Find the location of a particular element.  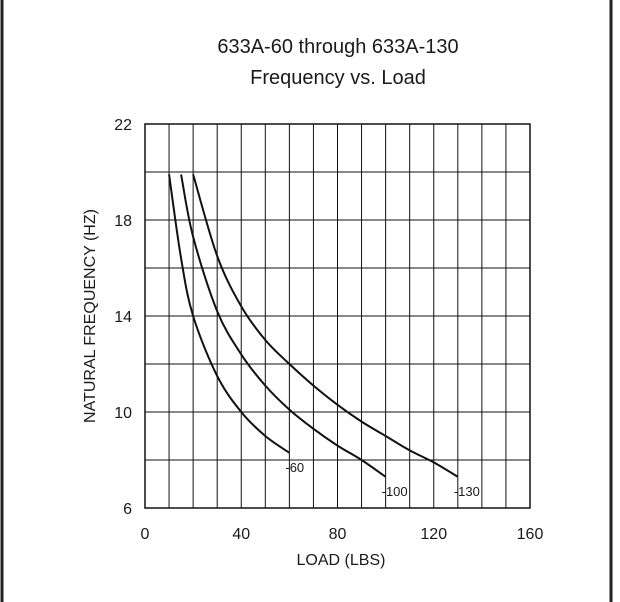

x-tick-label: 80 is located at coordinates (338, 534).